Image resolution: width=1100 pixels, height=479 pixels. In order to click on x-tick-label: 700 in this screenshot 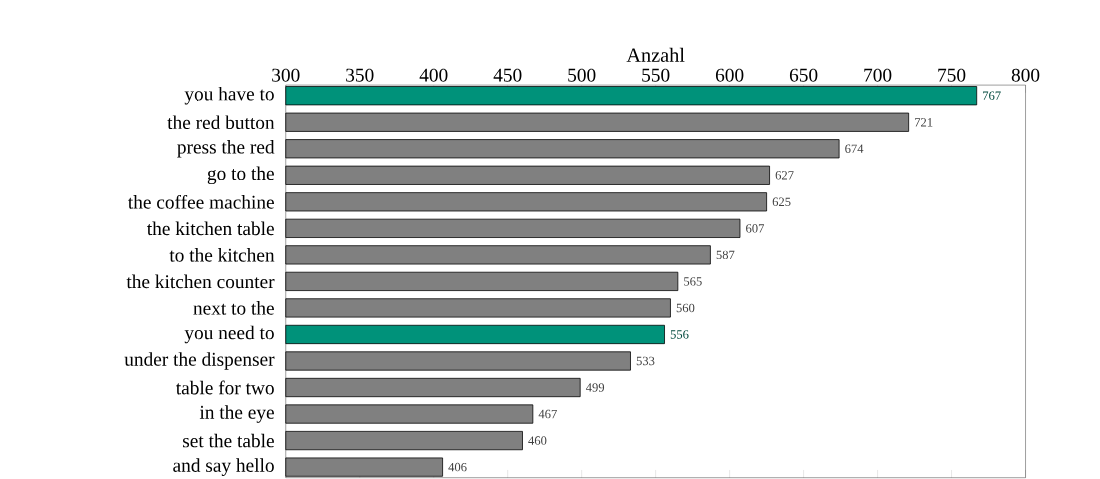, I will do `click(878, 75)`.